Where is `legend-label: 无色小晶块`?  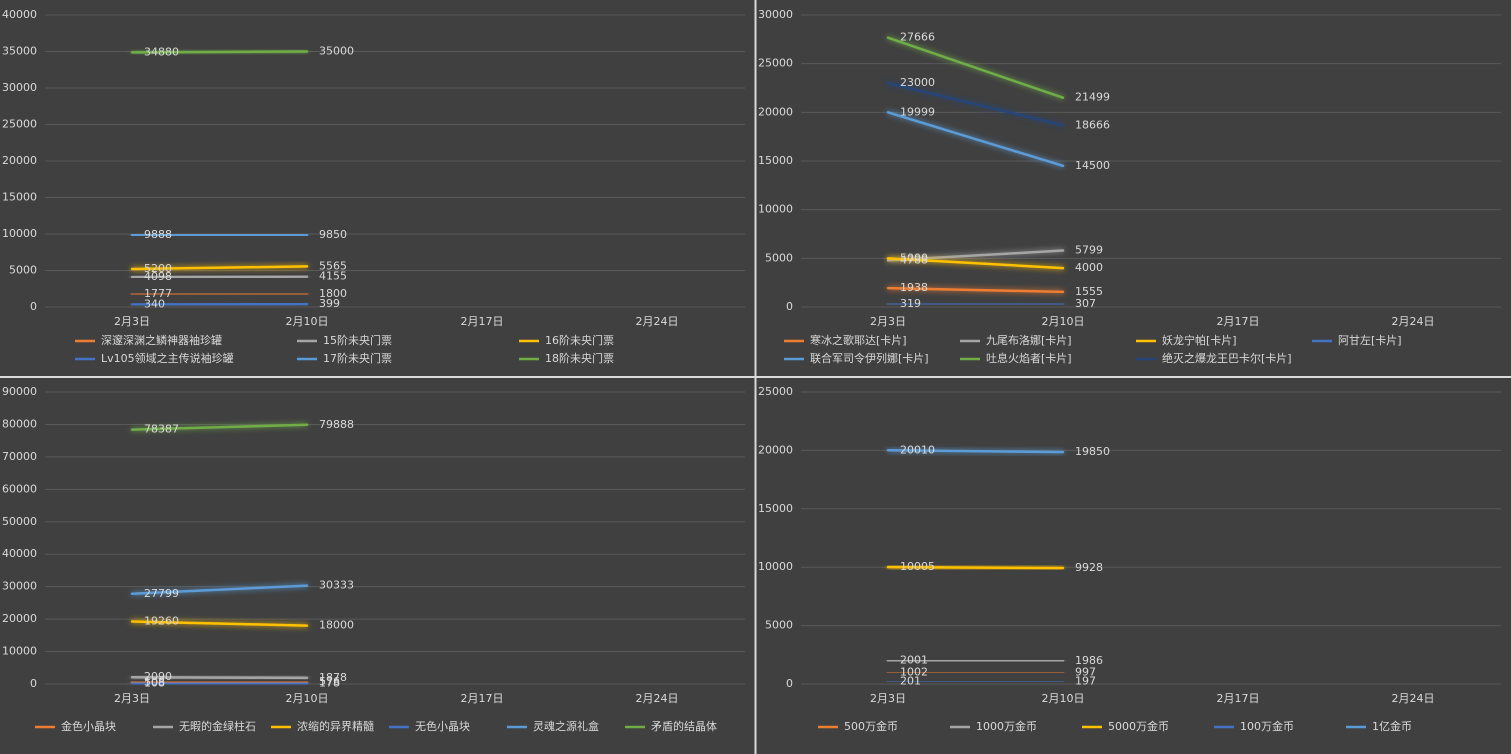
legend-label: 无色小晶块 is located at coordinates (442, 726).